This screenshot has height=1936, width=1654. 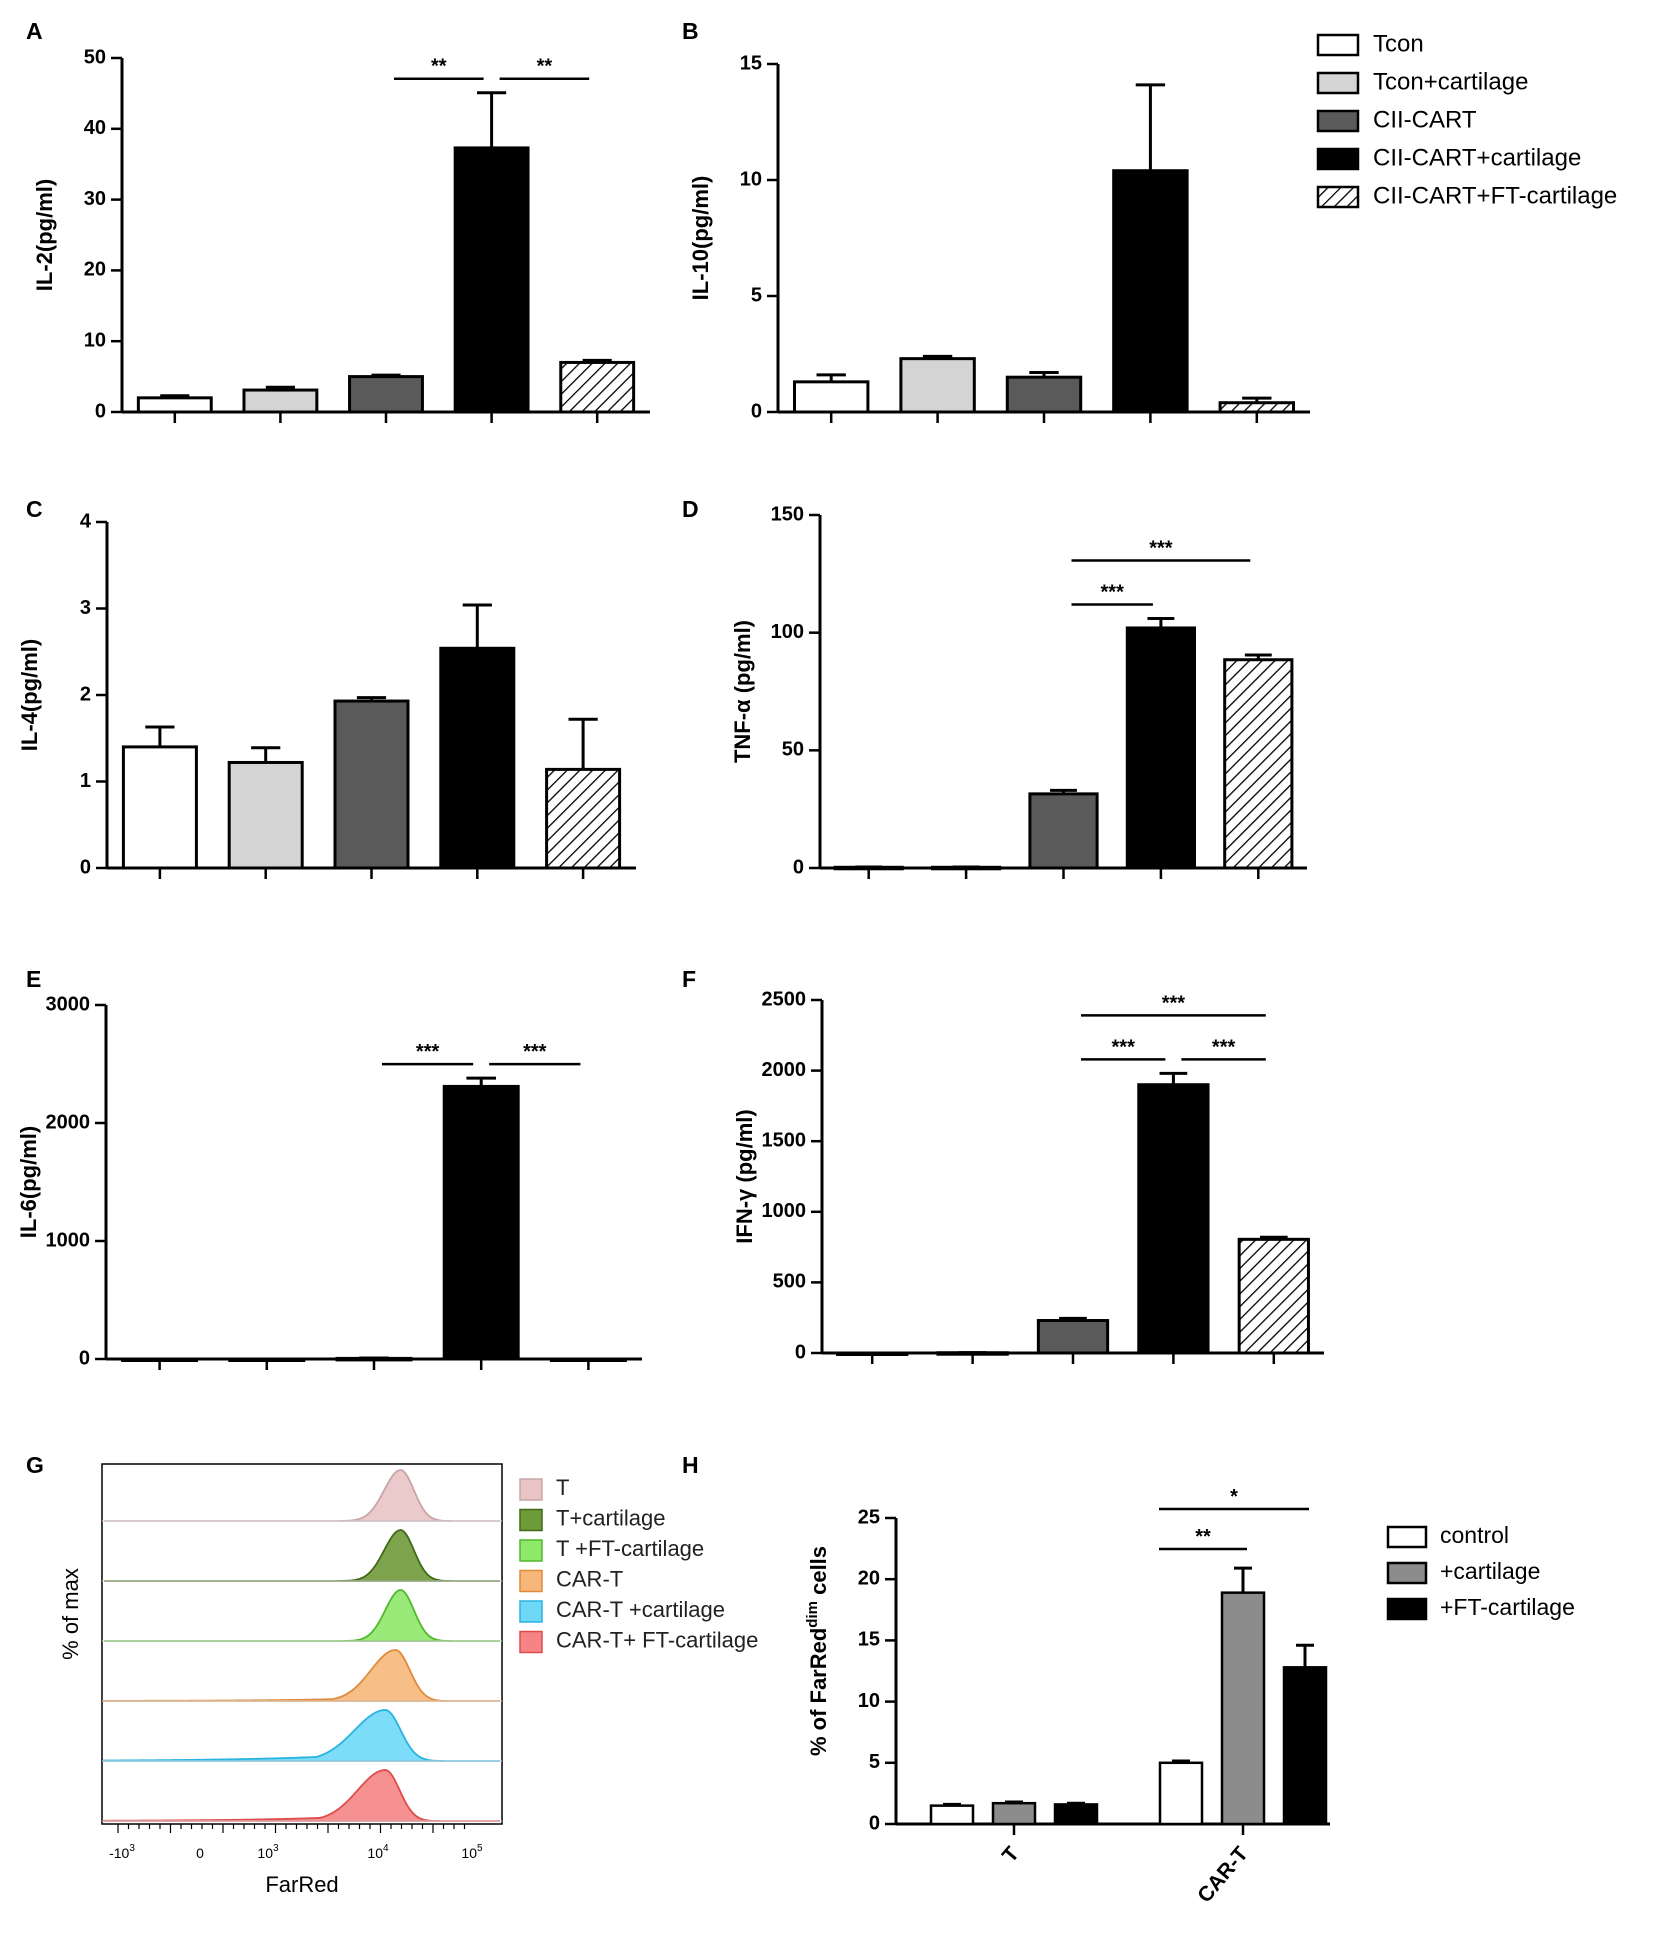 I want to click on y-tick-label-f: 1000, so click(x=784, y=1211).